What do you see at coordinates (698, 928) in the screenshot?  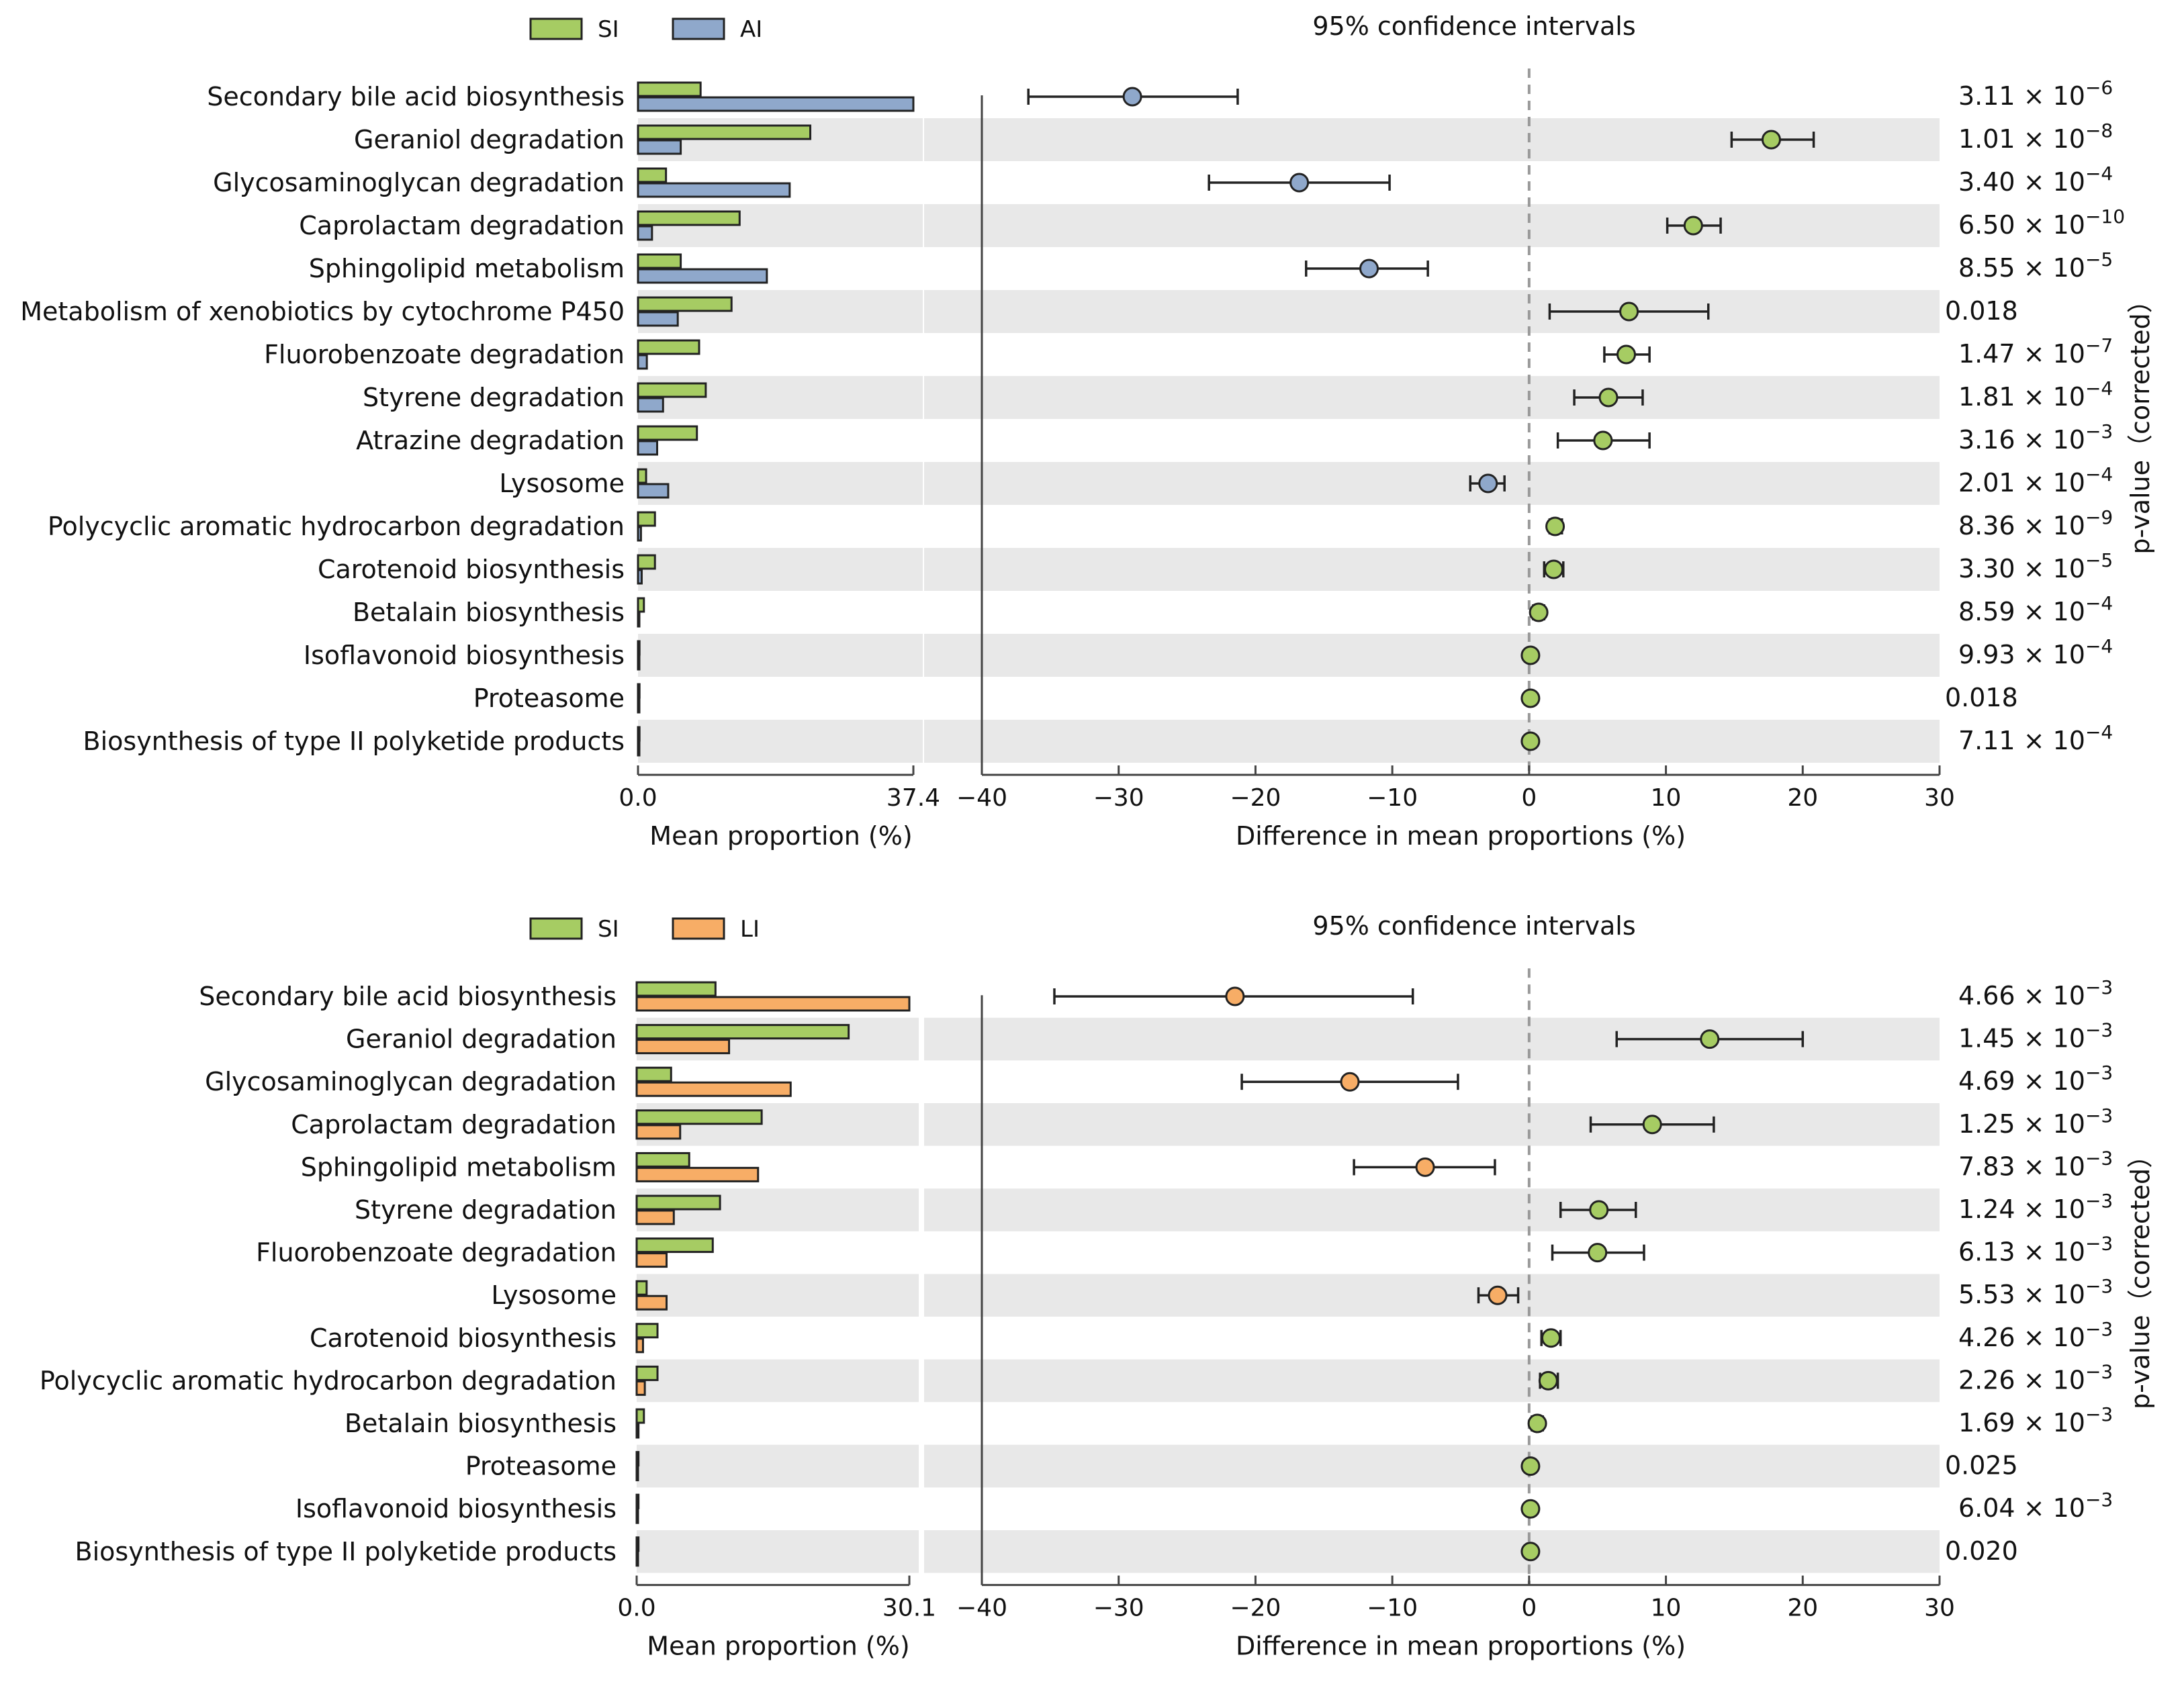 I see `legend-swatch-li` at bounding box center [698, 928].